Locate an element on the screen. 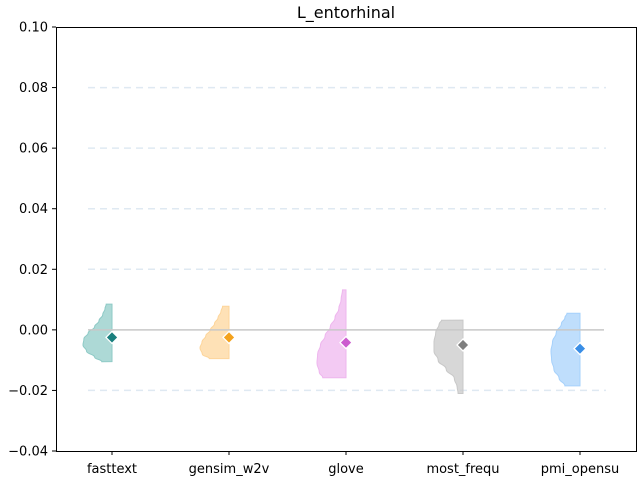 The image size is (640, 480). chart-title: L_entorhinal is located at coordinates (346, 13).